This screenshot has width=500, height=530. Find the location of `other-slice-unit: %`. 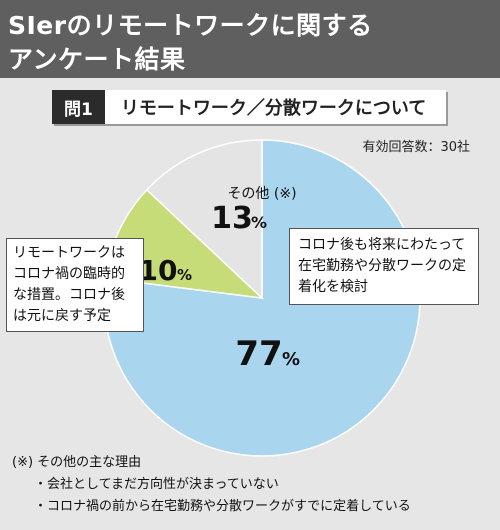

other-slice-unit: % is located at coordinates (259, 222).